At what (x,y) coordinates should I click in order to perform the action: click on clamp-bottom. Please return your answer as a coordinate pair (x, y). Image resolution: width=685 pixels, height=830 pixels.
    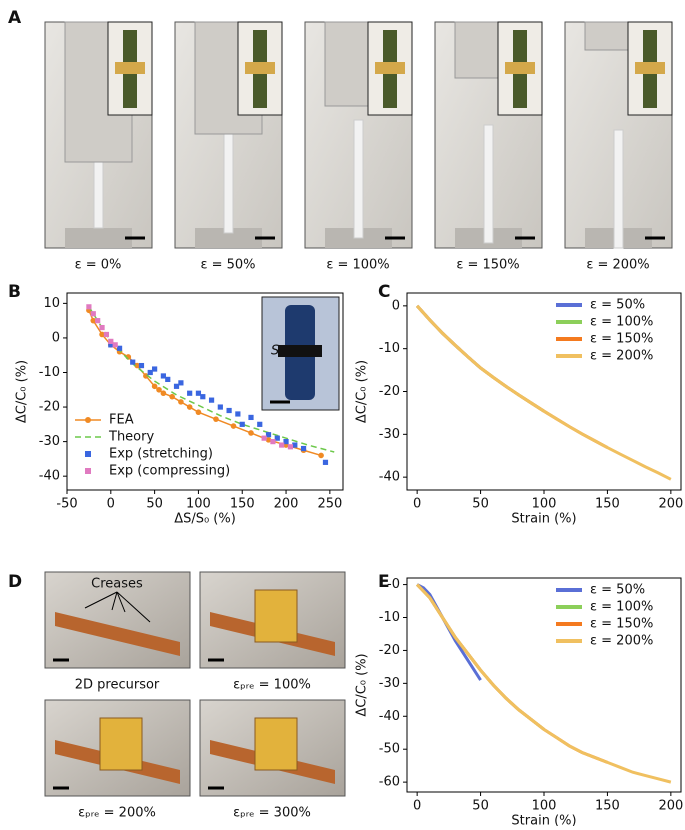
    Looking at the image, I should click on (98, 238).